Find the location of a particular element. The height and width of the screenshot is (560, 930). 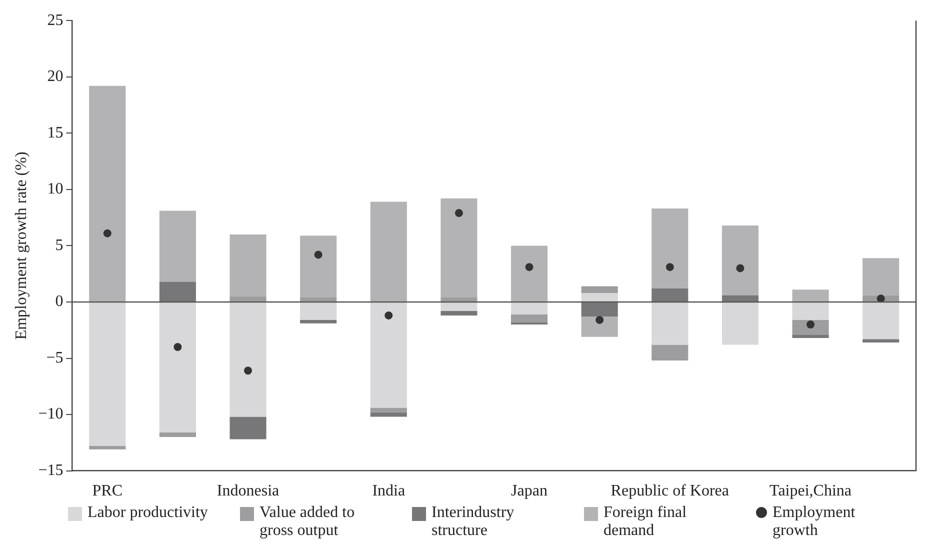

x-tick-label: Indonesia is located at coordinates (248, 491).